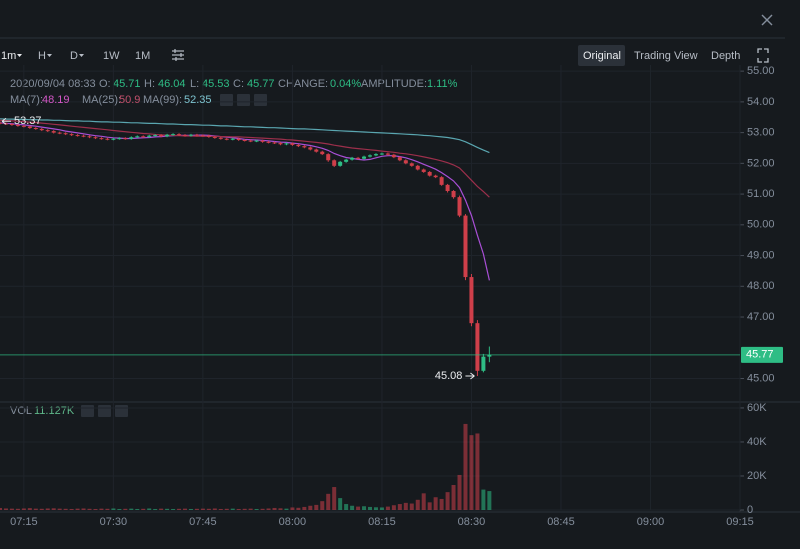 This screenshot has width=800, height=549. I want to click on view-selected-bg, so click(601, 55).